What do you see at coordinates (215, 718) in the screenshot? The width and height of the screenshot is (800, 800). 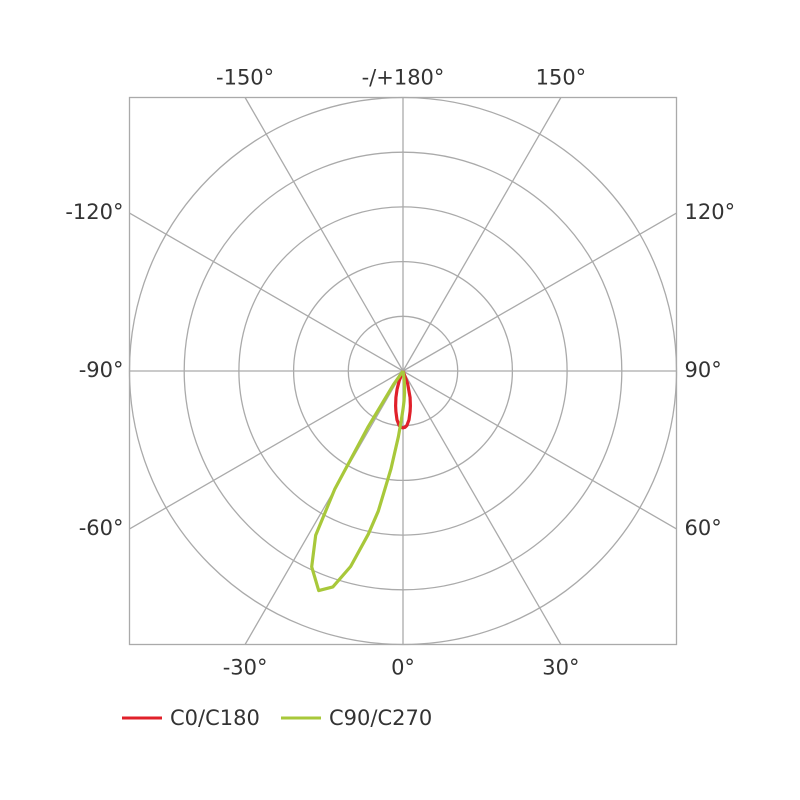 I see `legend-label: C0/C180` at bounding box center [215, 718].